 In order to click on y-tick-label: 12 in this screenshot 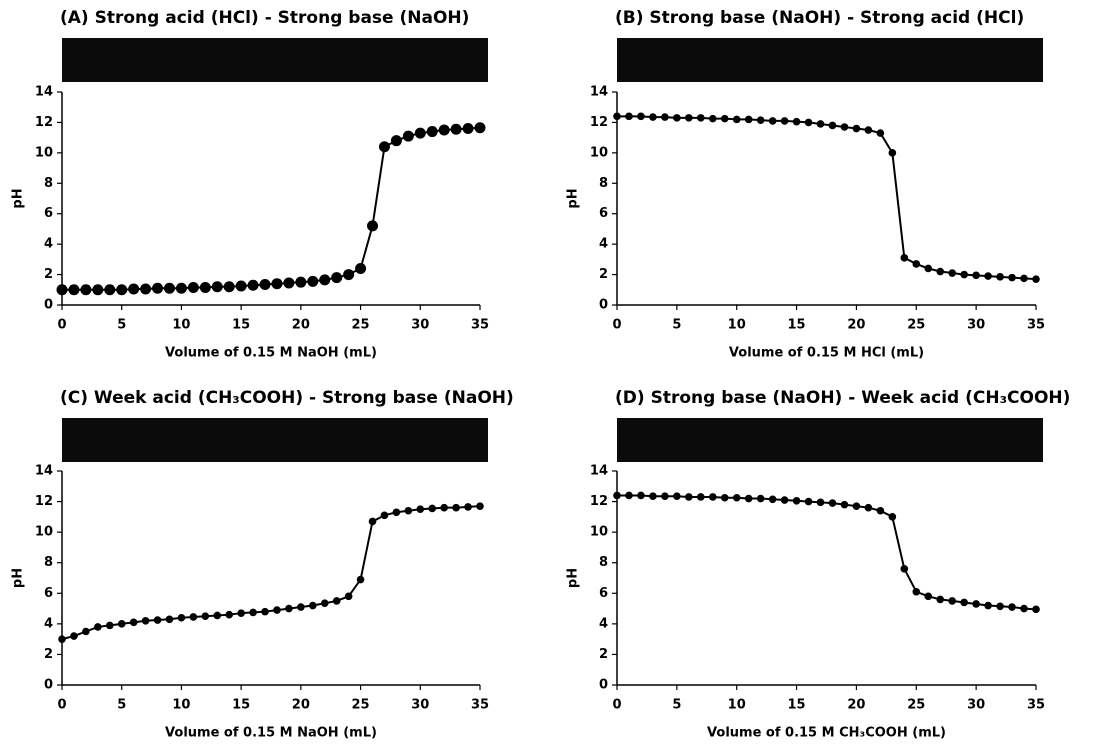, I will do `click(599, 122)`.